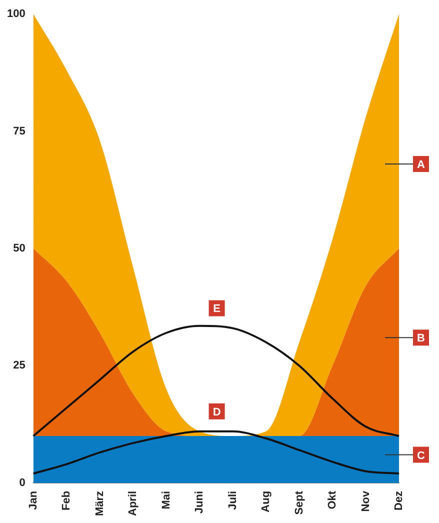 The height and width of the screenshot is (523, 439). Describe the element at coordinates (299, 502) in the screenshot. I see `x-tick-label: Sept` at that location.